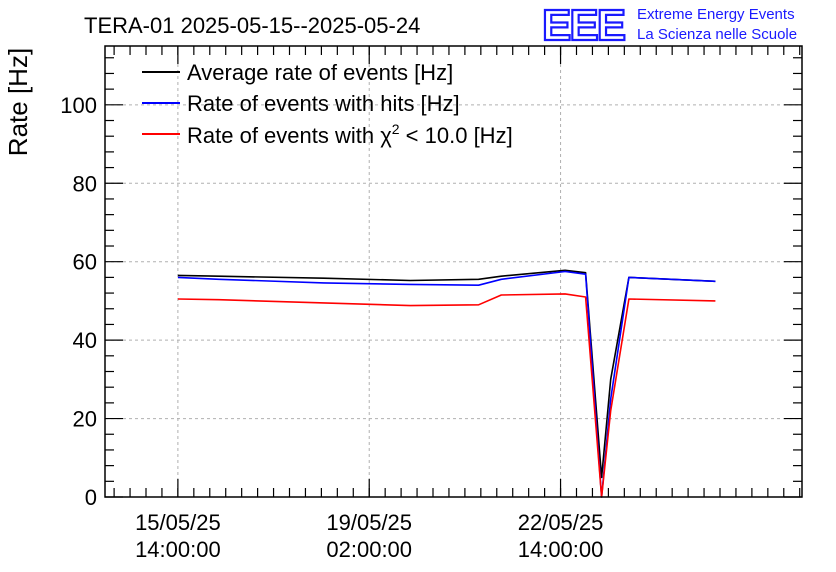  What do you see at coordinates (716, 14) in the screenshot?
I see `brand-line-1: Extreme Energy Events` at bounding box center [716, 14].